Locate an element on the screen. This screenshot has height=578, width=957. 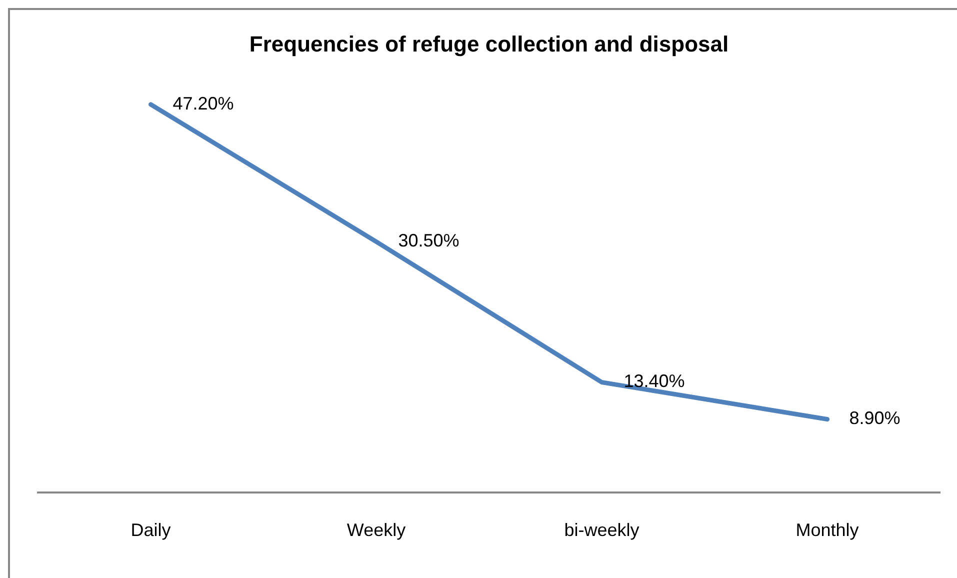
x-tick-label: bi-weekly is located at coordinates (602, 530).